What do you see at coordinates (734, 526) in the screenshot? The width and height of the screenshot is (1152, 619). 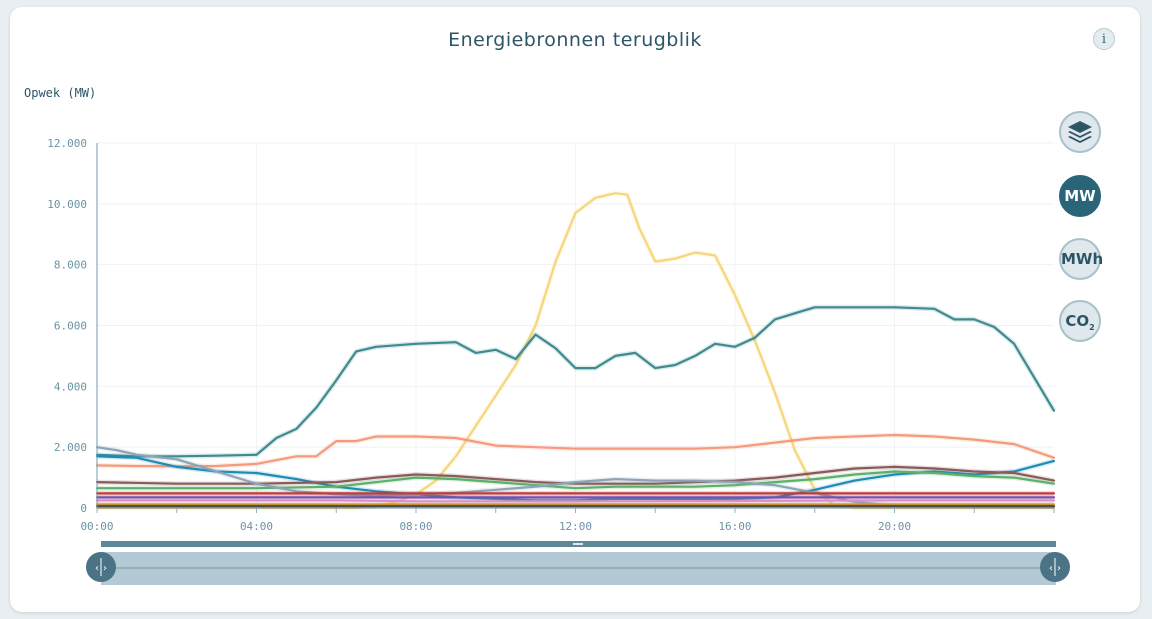 I see `x-tick-label: 16:00` at bounding box center [734, 526].